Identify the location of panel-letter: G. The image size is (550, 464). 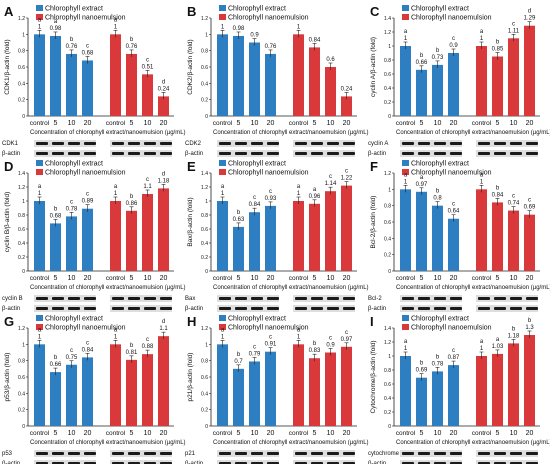
(9, 321).